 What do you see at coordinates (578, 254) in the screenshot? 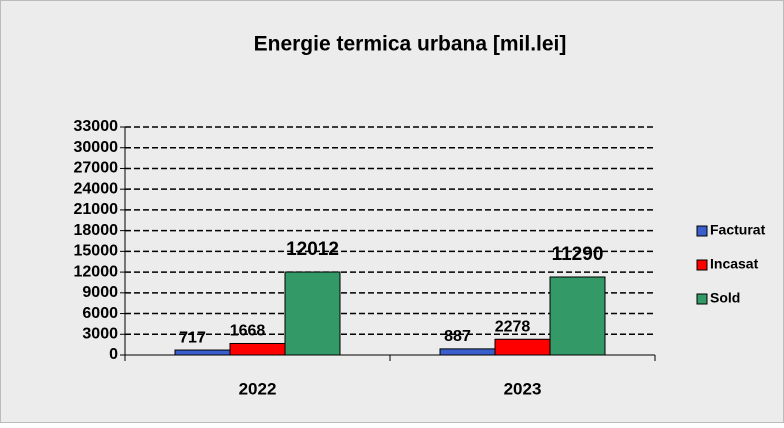
I see `data-label: 11290` at bounding box center [578, 254].